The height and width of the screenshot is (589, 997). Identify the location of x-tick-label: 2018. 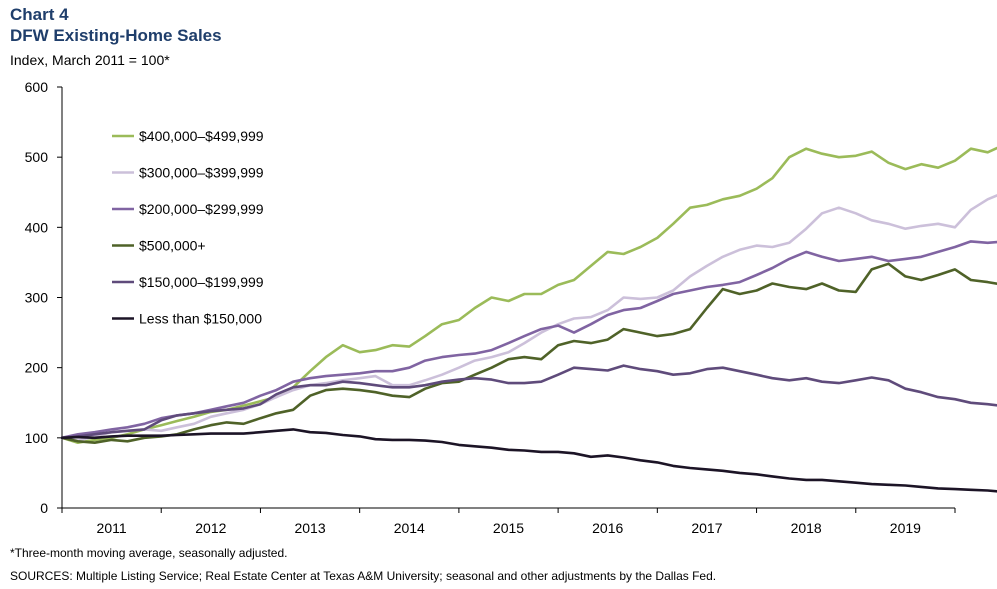
(806, 528).